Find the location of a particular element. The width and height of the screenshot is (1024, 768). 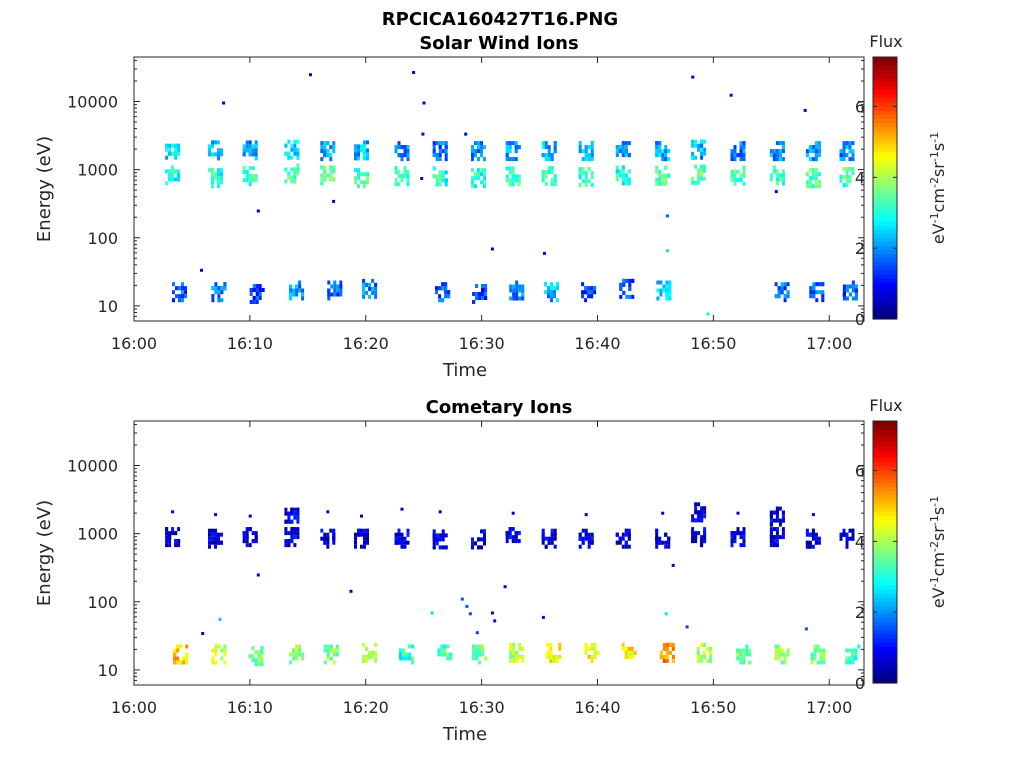

x-tick-label: 16:50 is located at coordinates (713, 707).